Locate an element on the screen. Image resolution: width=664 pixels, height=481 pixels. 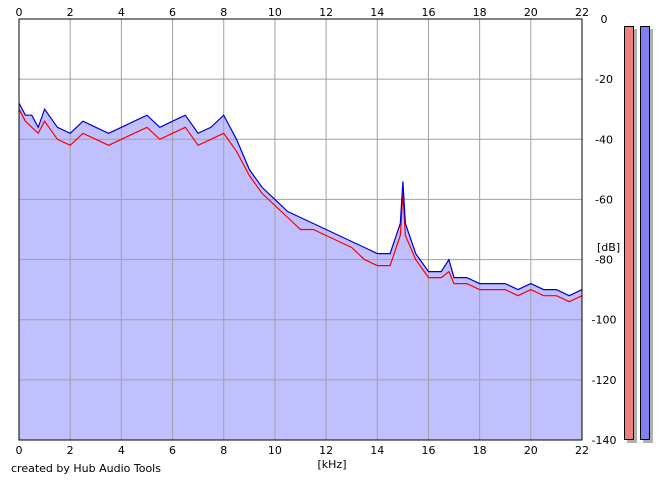
x-tick-label-top: 0 is located at coordinates (19, 12).